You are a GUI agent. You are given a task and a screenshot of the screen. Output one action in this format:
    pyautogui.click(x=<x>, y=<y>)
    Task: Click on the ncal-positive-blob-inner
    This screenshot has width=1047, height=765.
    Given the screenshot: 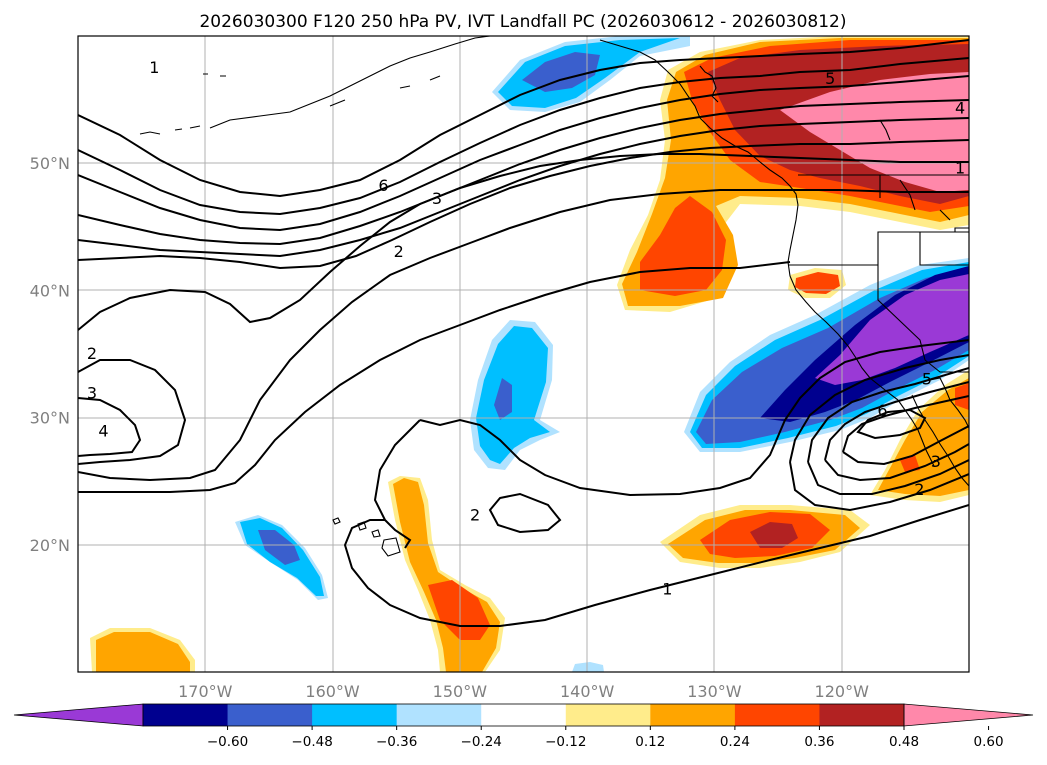 What is the action you would take?
    pyautogui.click(x=817, y=283)
    